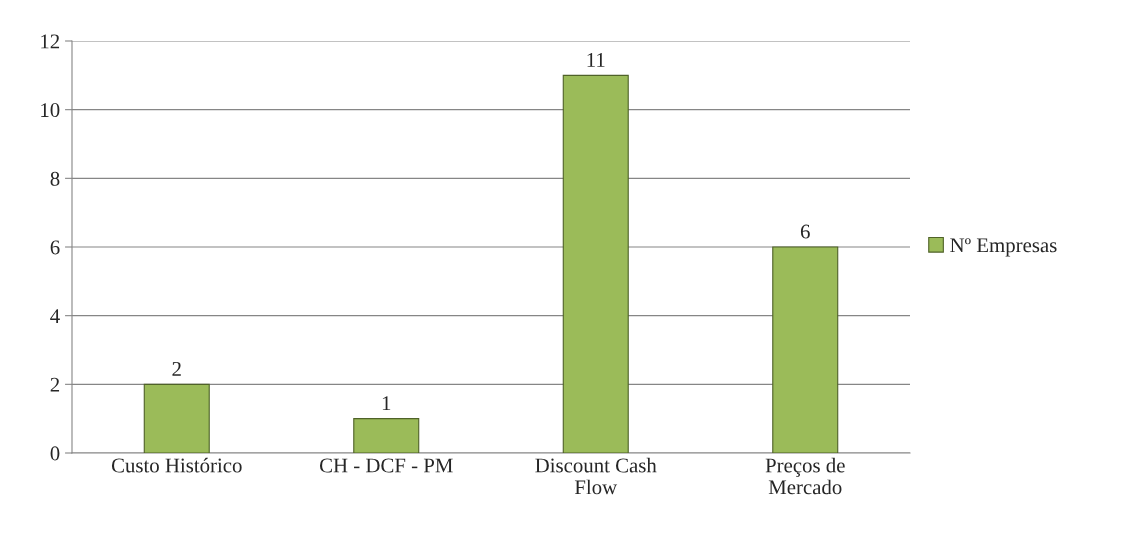 The width and height of the screenshot is (1126, 540). I want to click on y-tick-label: 12, so click(50, 41).